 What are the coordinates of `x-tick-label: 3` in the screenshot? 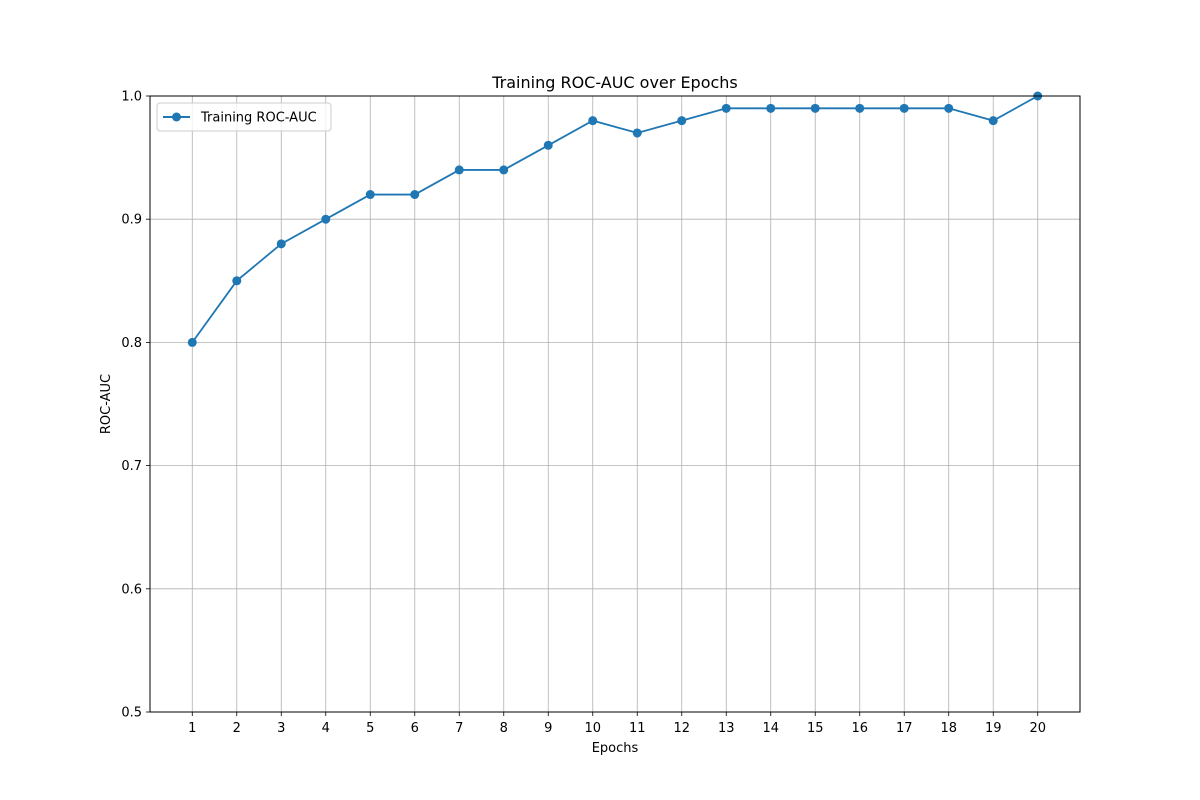 It's located at (281, 728).